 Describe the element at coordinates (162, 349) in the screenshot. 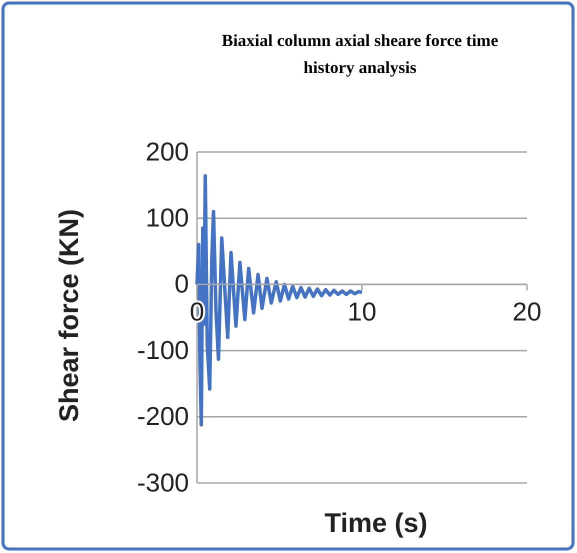

I see `y-tick-label: -100` at that location.